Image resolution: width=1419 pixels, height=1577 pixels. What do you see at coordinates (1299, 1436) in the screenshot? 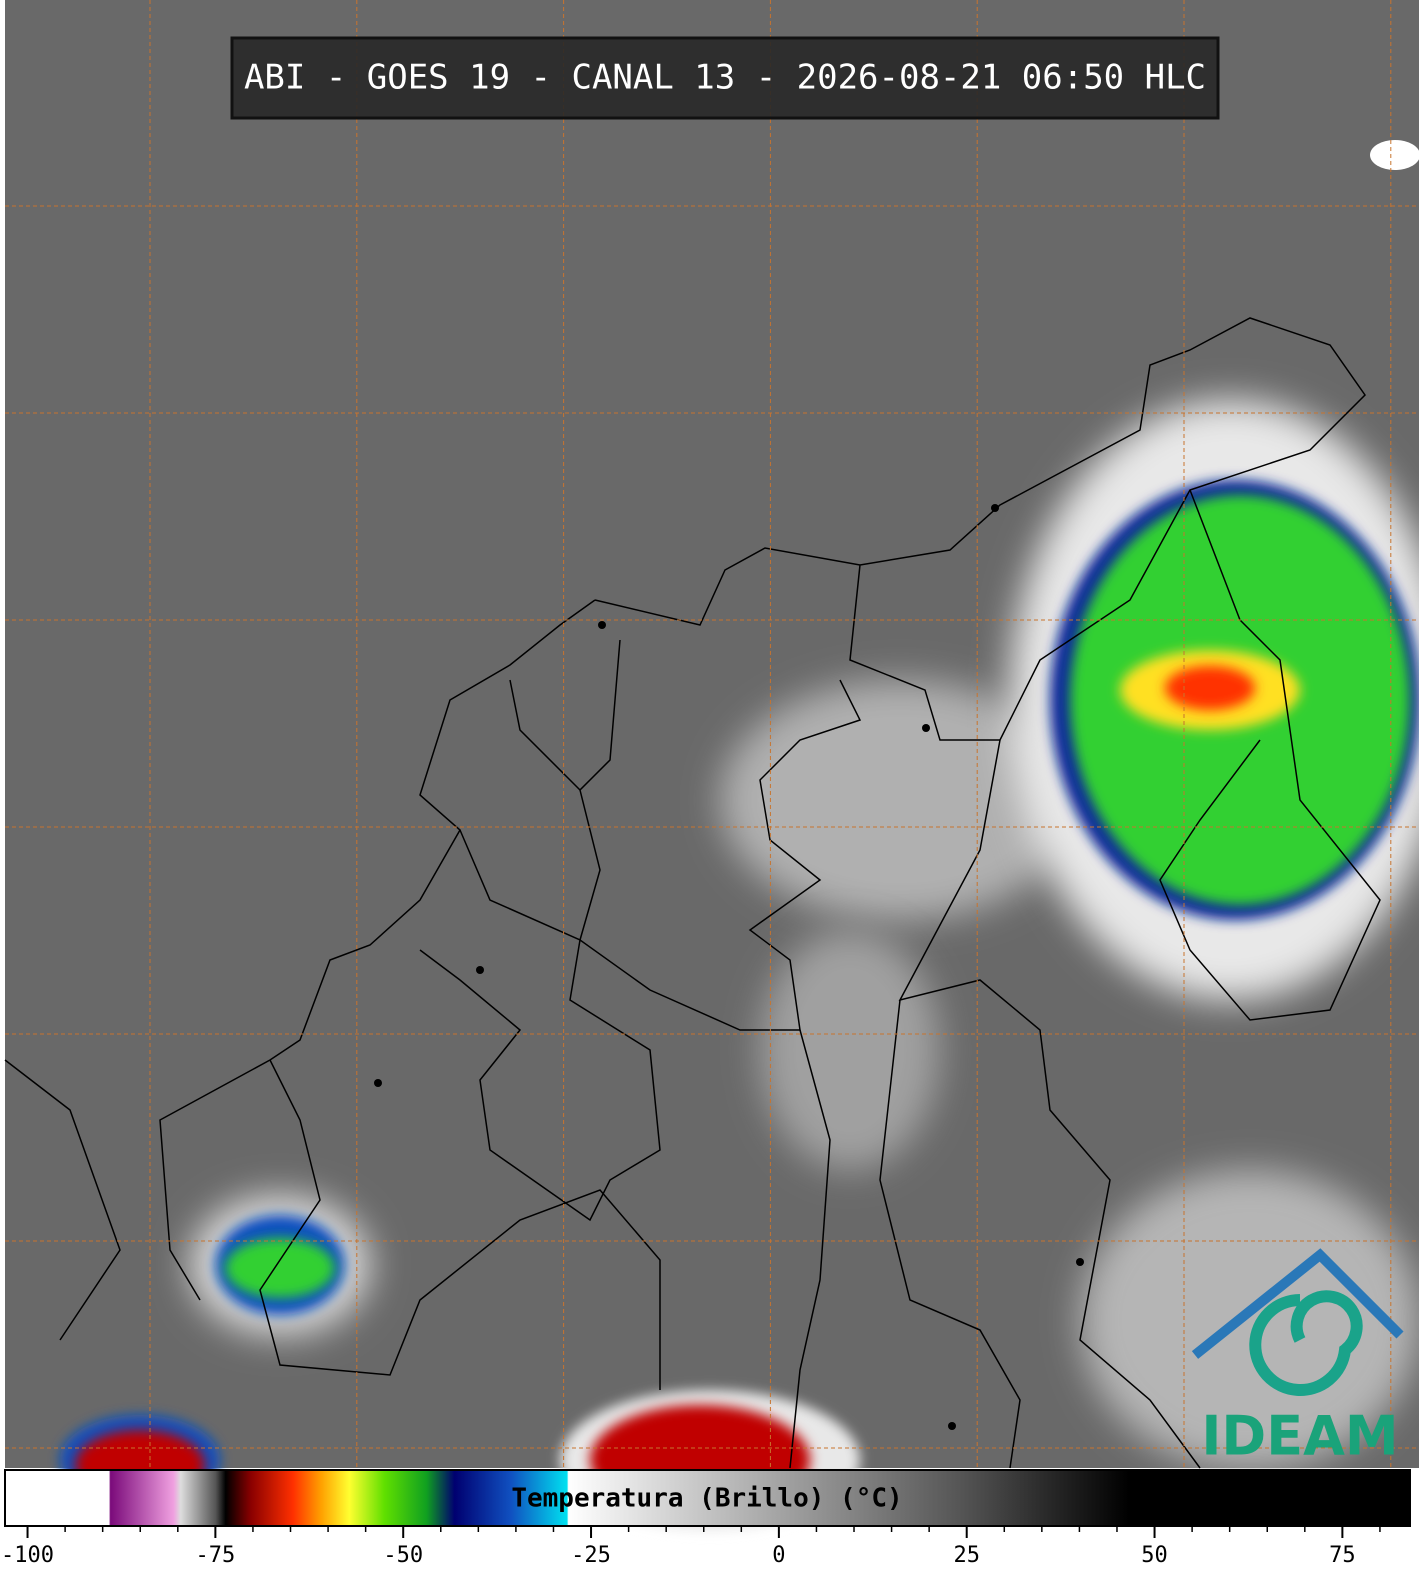
I see `logo-text: IDEAM` at bounding box center [1299, 1436].